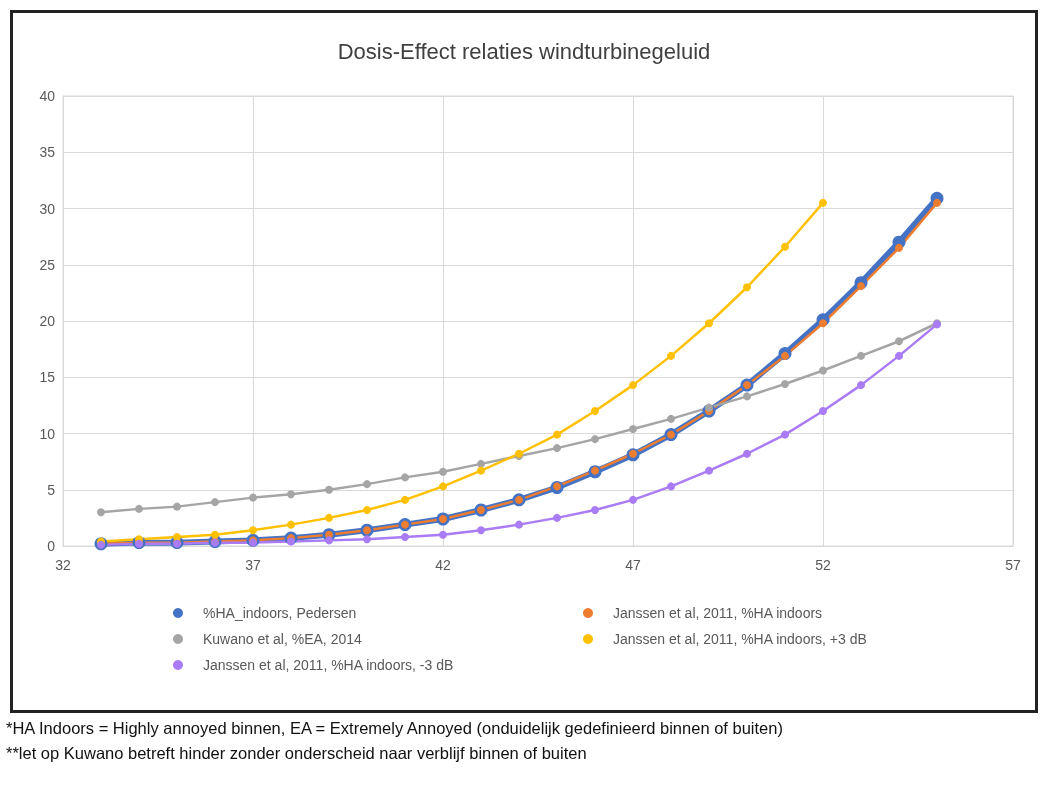 The image size is (1041, 785). What do you see at coordinates (740, 639) in the screenshot?
I see `legend-label: Janssen et al, 2011, %HA indoors, +3 dB` at bounding box center [740, 639].